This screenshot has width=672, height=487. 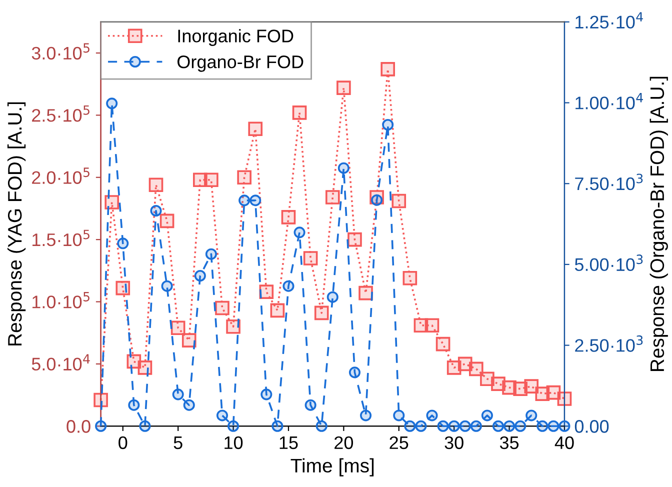 What do you see at coordinates (233, 443) in the screenshot?
I see `x-tick-label: 10` at bounding box center [233, 443].